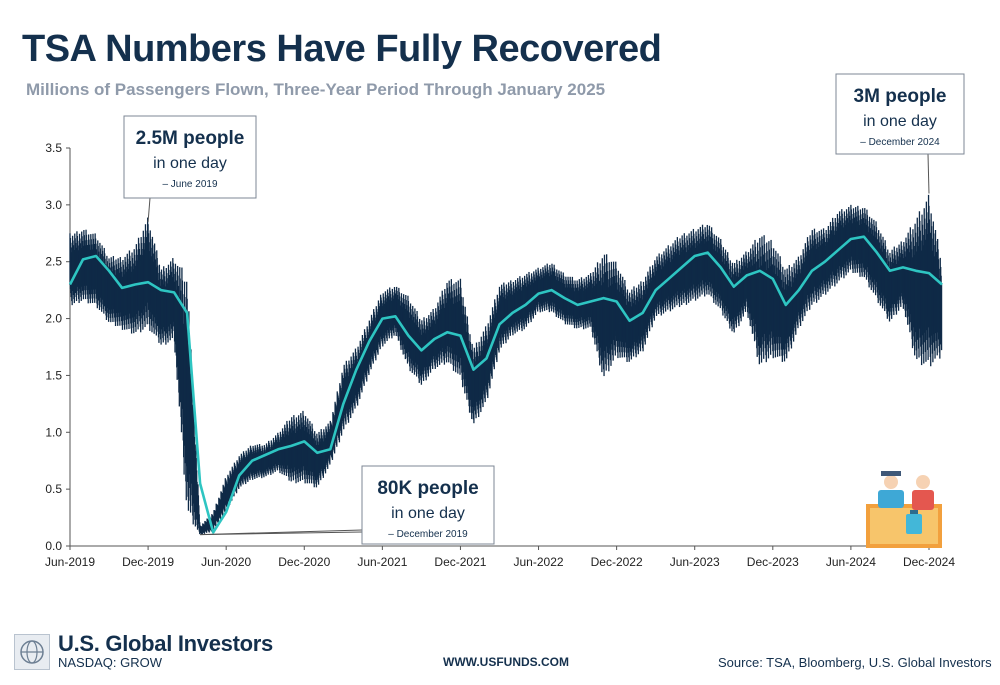 The image size is (1000, 685). What do you see at coordinates (190, 138) in the screenshot?
I see `annotation-headline: 2.5M people` at bounding box center [190, 138].